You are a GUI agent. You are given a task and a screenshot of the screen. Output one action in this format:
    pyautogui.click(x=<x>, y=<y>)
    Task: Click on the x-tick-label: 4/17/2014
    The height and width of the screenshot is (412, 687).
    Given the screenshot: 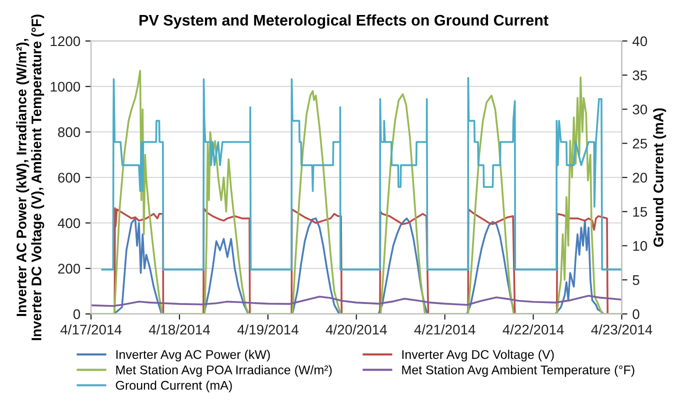 What is the action you would take?
    pyautogui.click(x=91, y=329)
    